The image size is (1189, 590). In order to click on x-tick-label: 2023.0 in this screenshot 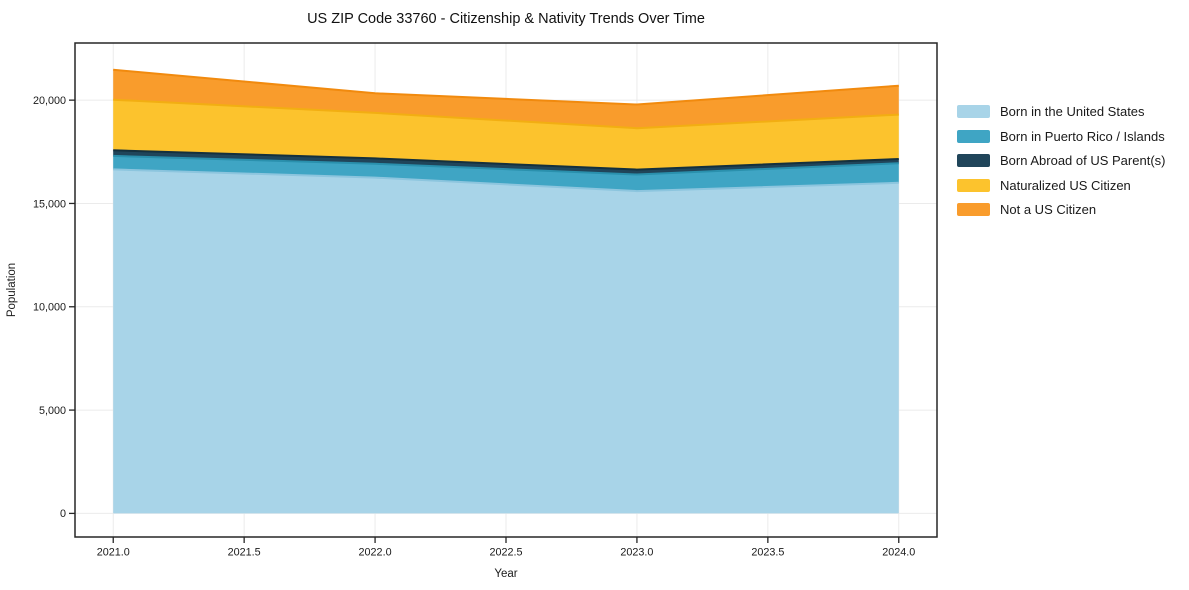, I will do `click(636, 553)`.